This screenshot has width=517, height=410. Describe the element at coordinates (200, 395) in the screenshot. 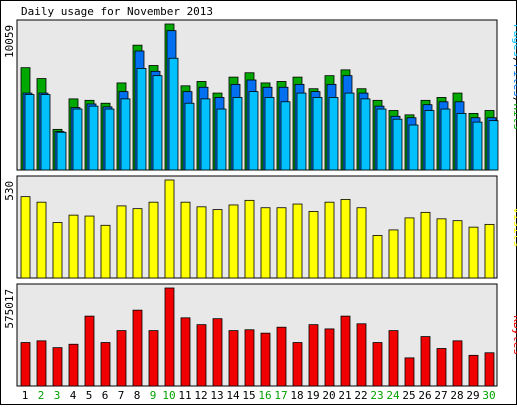

I see `x-tick-label: 12` at that location.